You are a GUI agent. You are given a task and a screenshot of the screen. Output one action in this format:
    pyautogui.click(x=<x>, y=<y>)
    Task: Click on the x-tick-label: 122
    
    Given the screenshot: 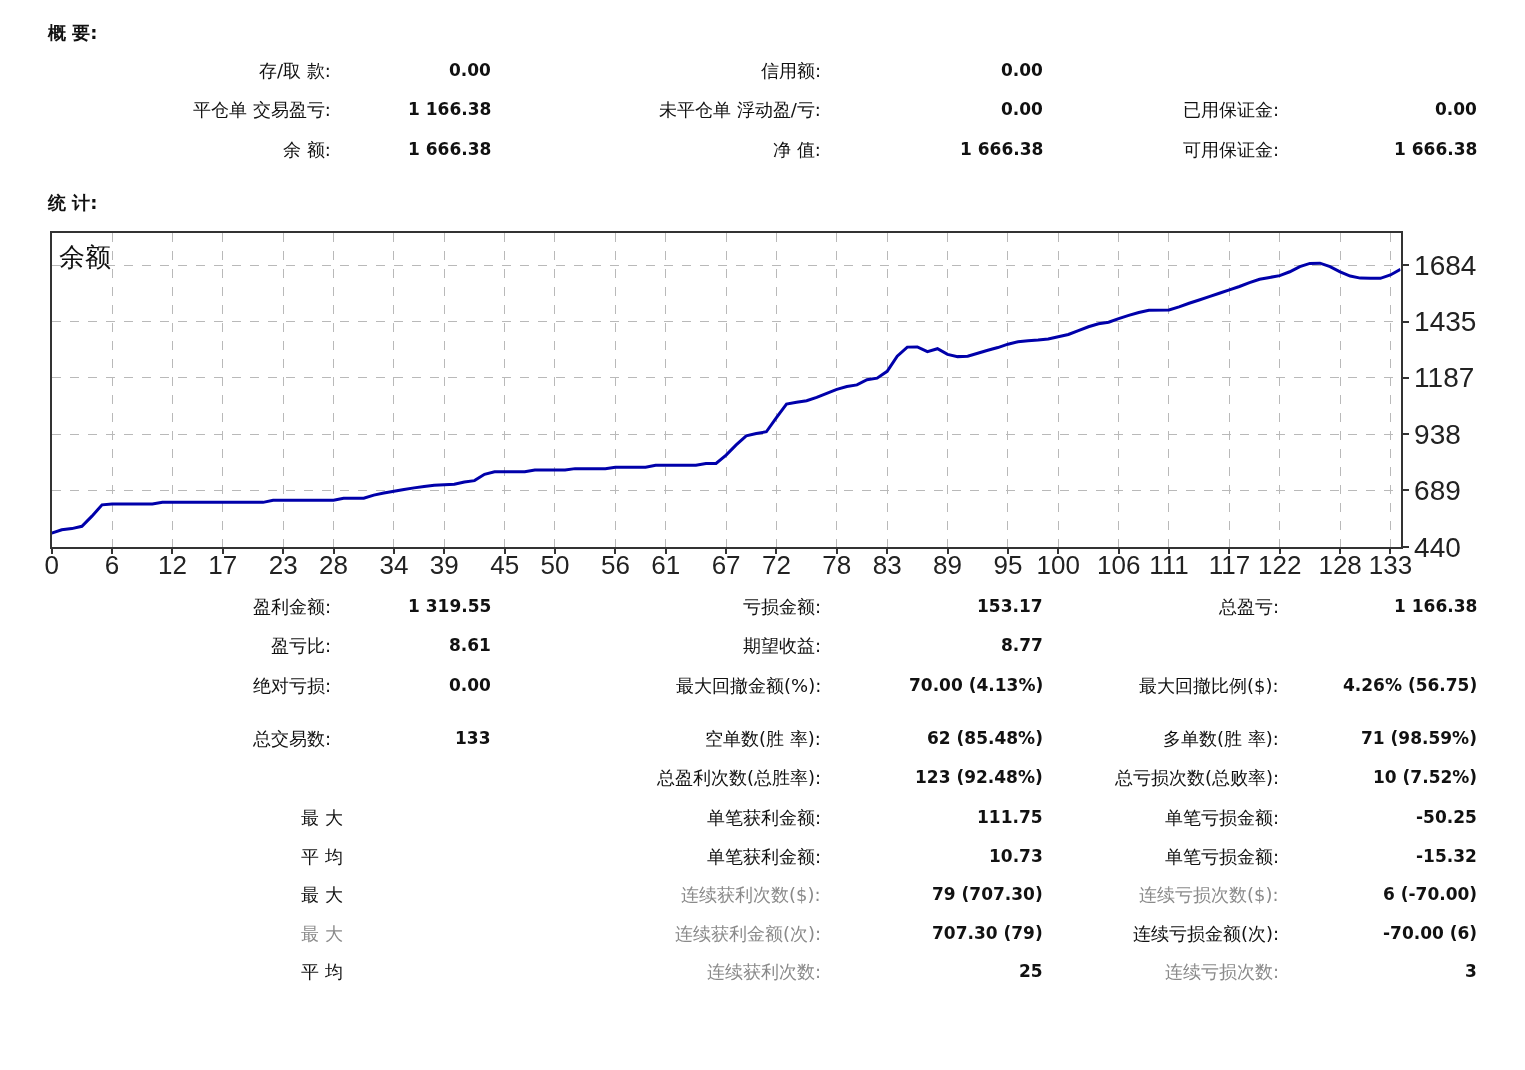 What is the action you would take?
    pyautogui.click(x=1280, y=564)
    